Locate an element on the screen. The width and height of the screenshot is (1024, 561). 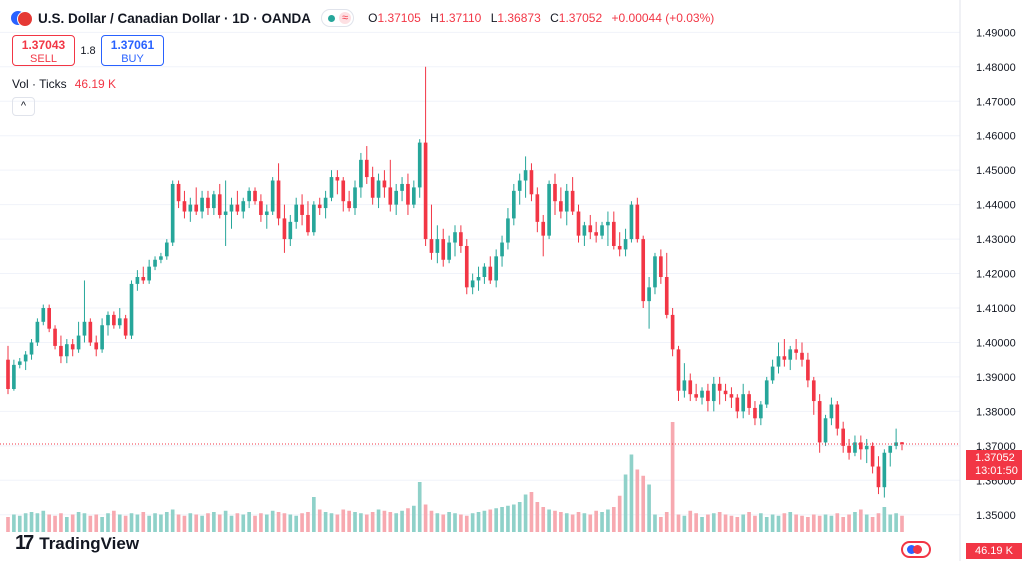
currency-flags-icon is located at coordinates (916, 549).